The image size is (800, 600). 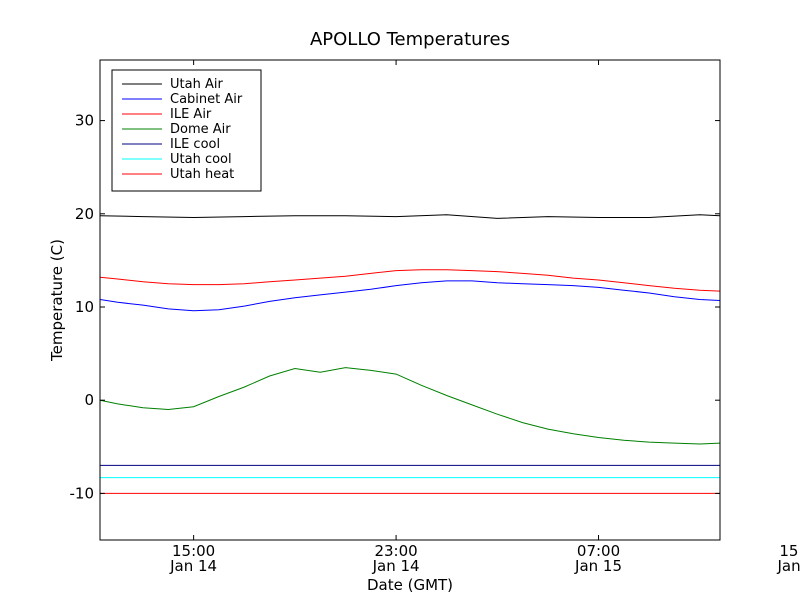 What do you see at coordinates (410, 585) in the screenshot?
I see `x-axis-label: Date (GMT)` at bounding box center [410, 585].